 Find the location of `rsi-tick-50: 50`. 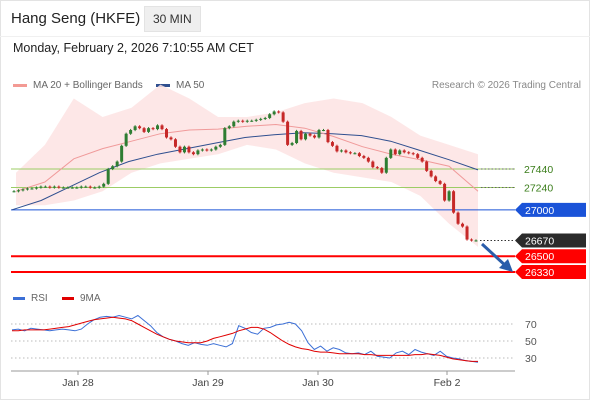

rsi-tick-50: 50 is located at coordinates (531, 342).